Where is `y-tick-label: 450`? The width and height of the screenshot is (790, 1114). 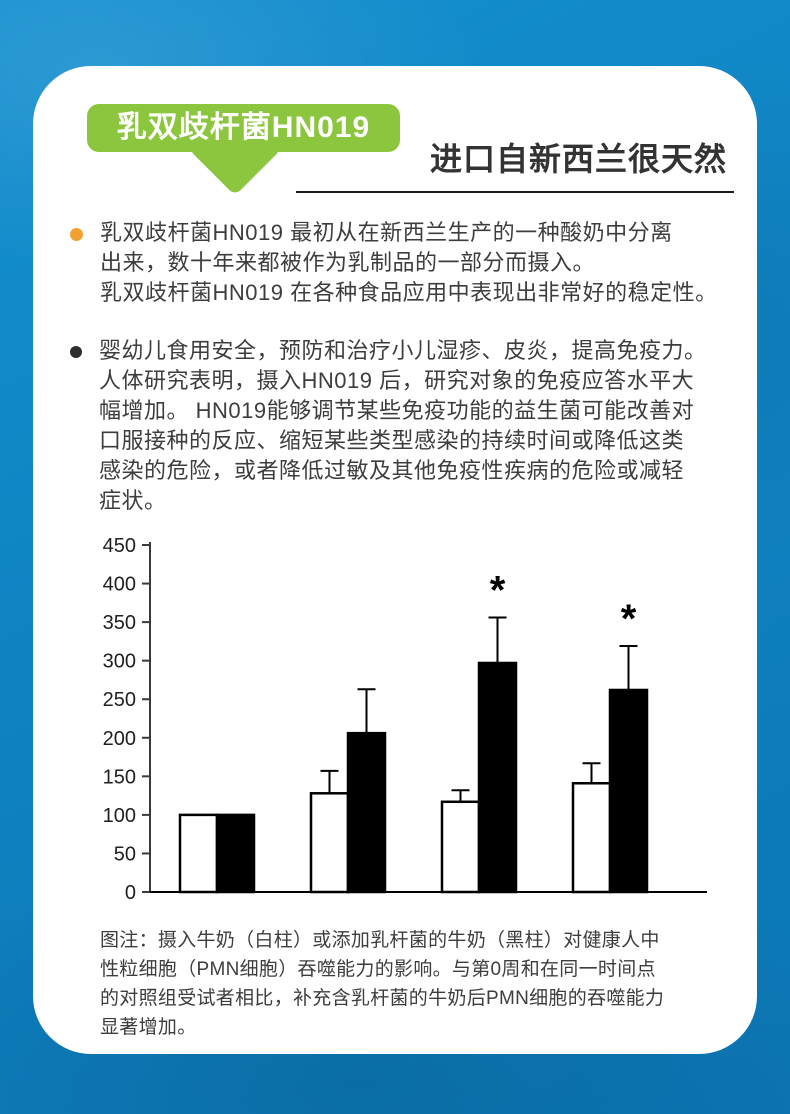
y-tick-label: 450 is located at coordinates (119, 546).